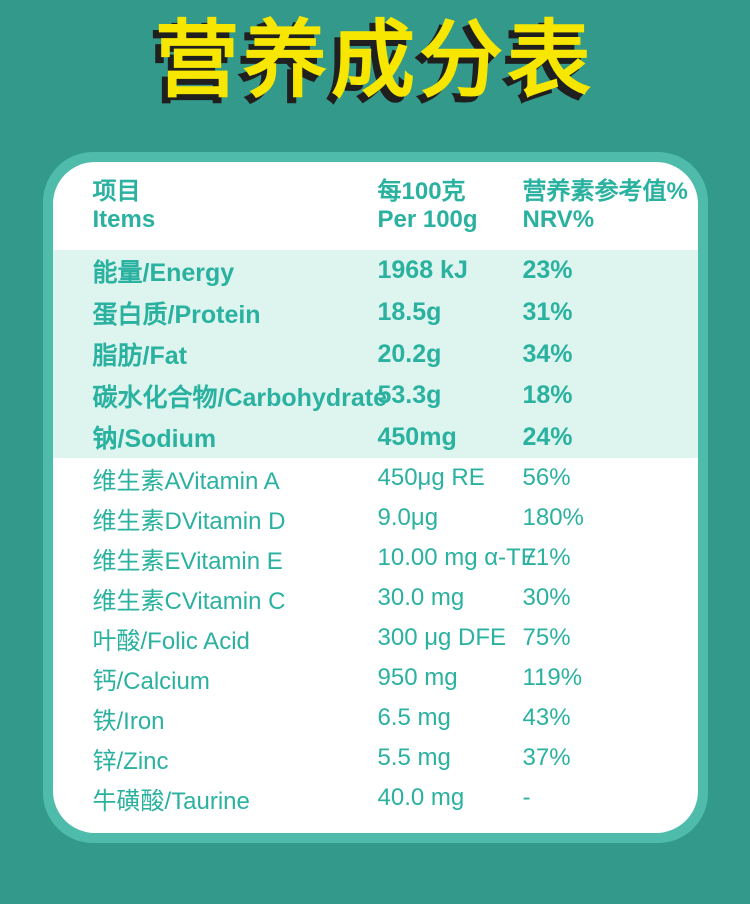  I want to click on table-row-vitamin-d: 维生素DVitamin D 9.0μg 180%, so click(375, 518).